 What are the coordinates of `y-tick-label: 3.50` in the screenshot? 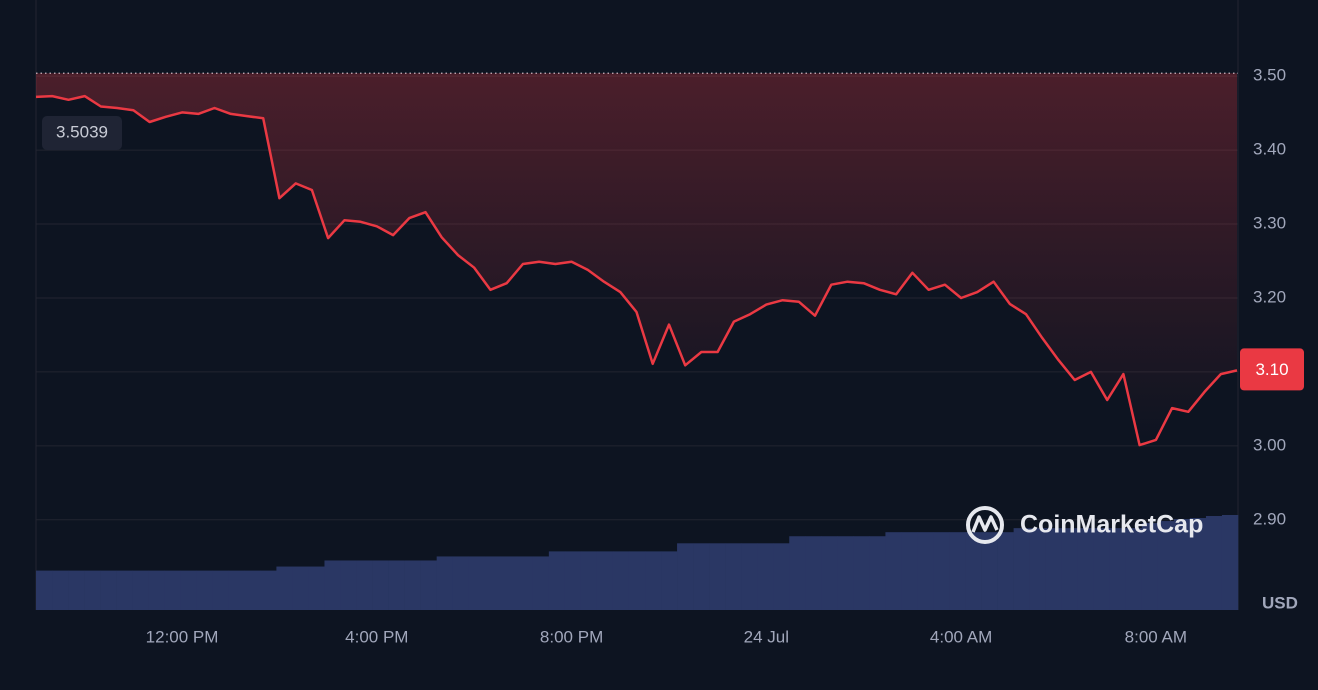 It's located at (1269, 75).